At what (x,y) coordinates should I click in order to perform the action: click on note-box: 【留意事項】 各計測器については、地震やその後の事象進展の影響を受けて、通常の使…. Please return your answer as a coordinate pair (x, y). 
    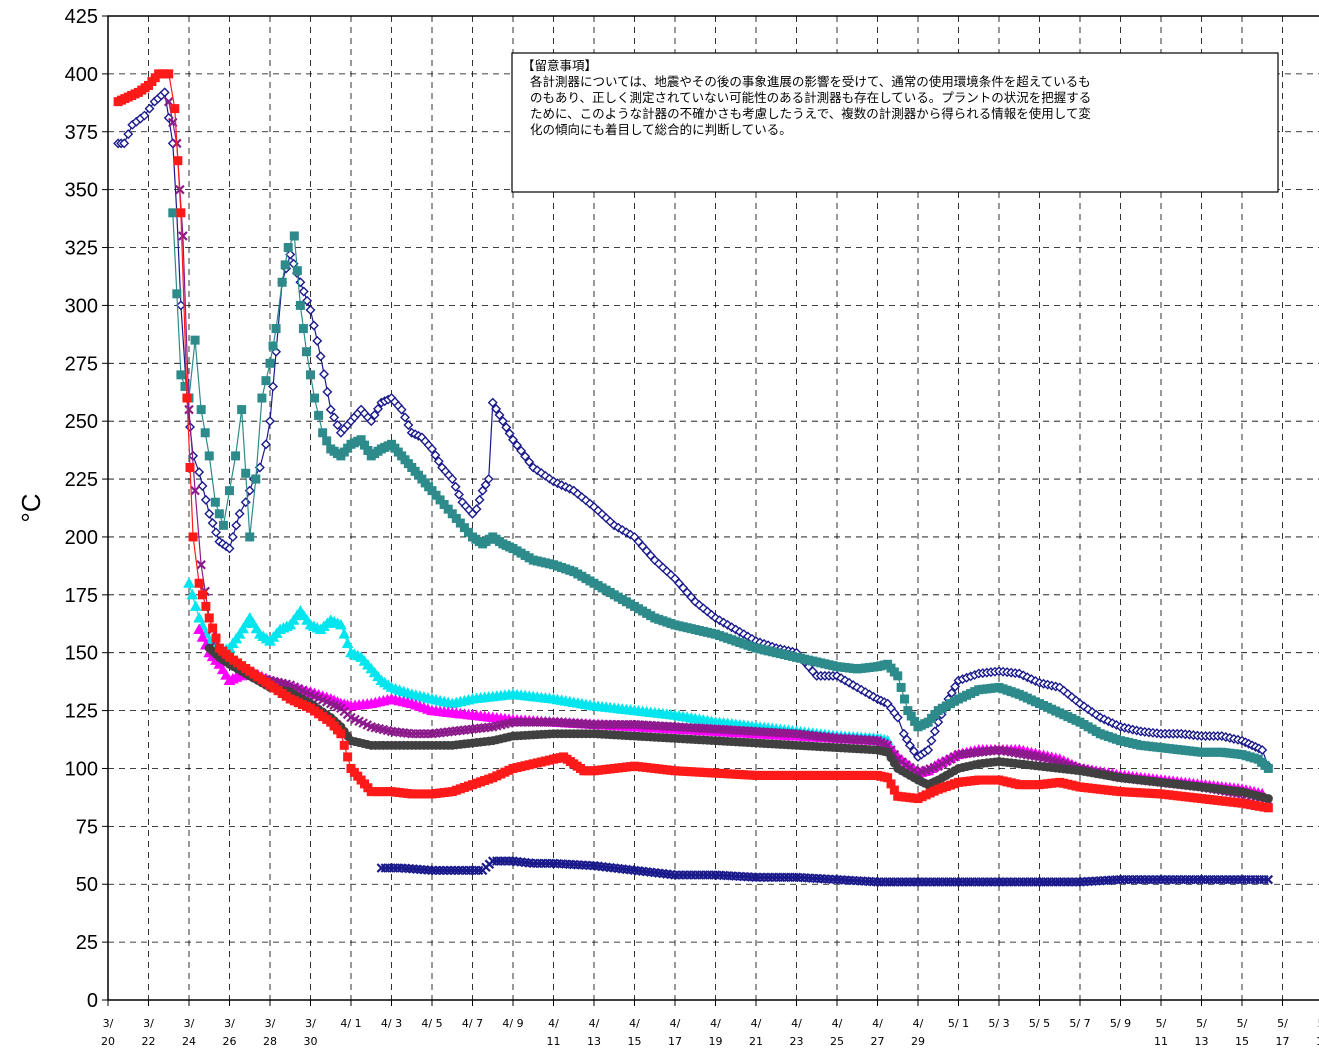
    Looking at the image, I should click on (895, 122).